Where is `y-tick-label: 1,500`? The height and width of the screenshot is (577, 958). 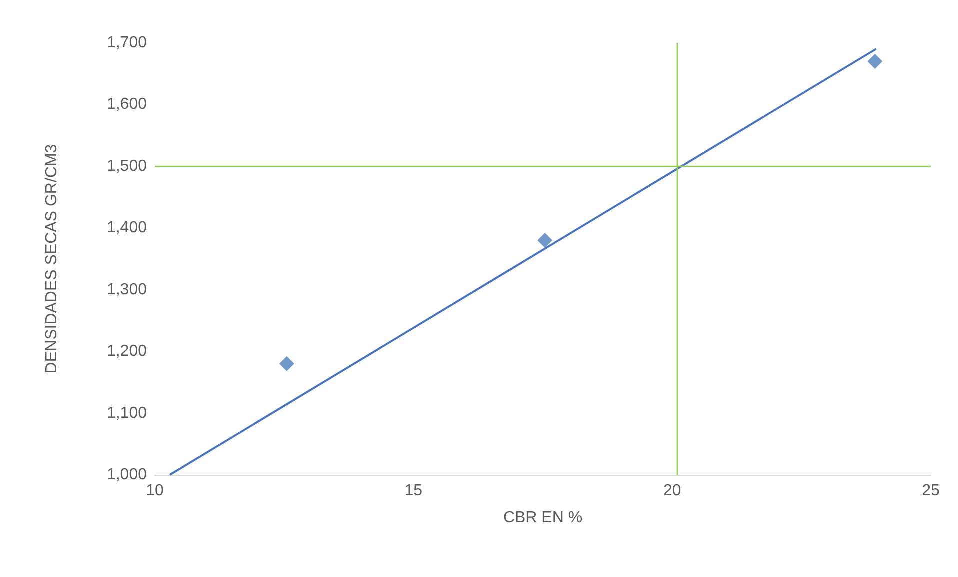
y-tick-label: 1,500 is located at coordinates (127, 166).